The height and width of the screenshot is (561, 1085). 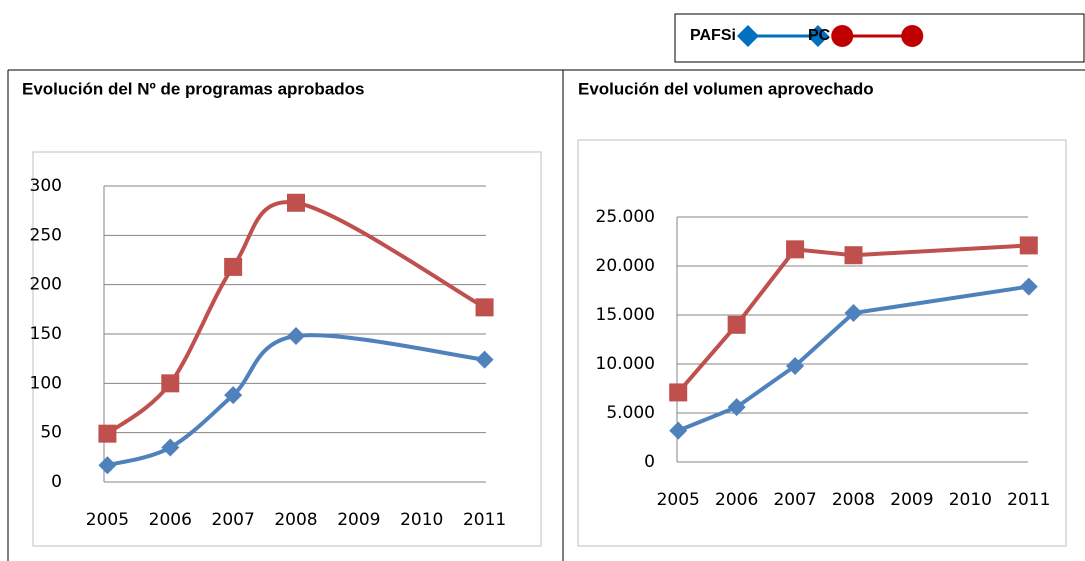 What do you see at coordinates (625, 217) in the screenshot?
I see `y-tick-label: 25.000` at bounding box center [625, 217].